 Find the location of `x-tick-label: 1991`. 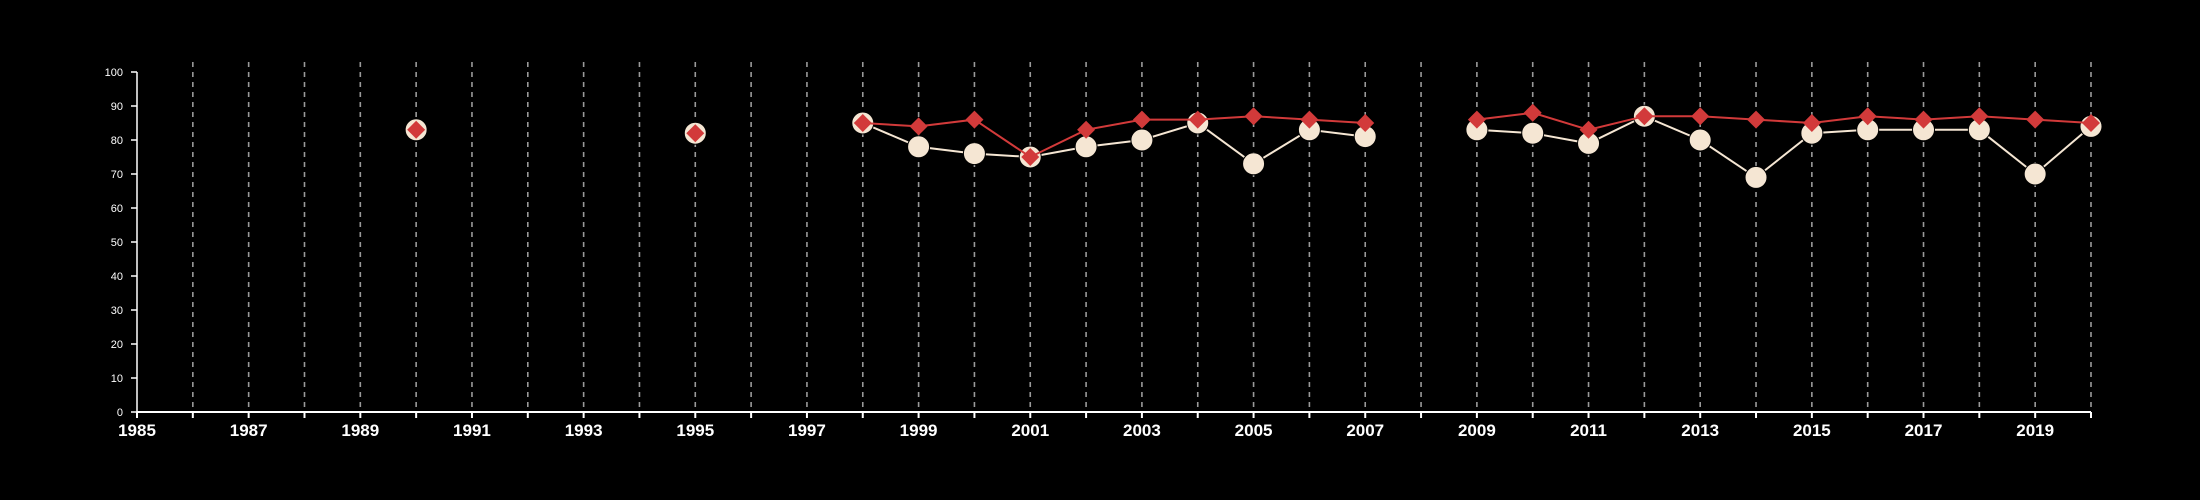

x-tick-label: 1991 is located at coordinates (472, 430).